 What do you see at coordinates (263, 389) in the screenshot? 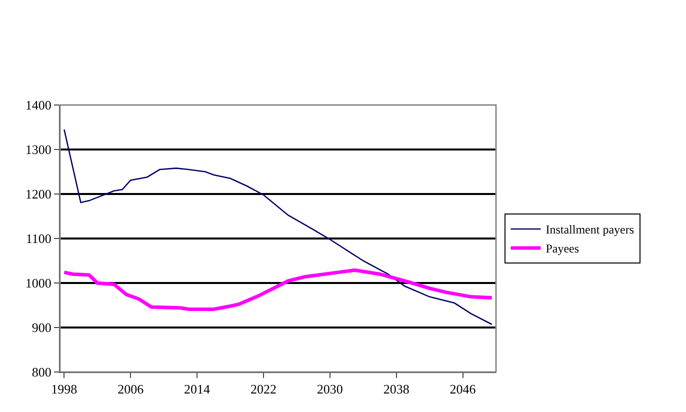
I see `x-tick-label: 2022` at bounding box center [263, 389].